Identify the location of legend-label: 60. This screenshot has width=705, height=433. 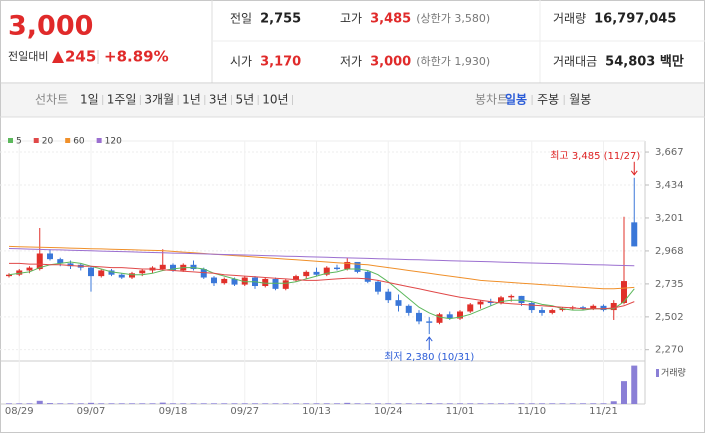
(79, 142).